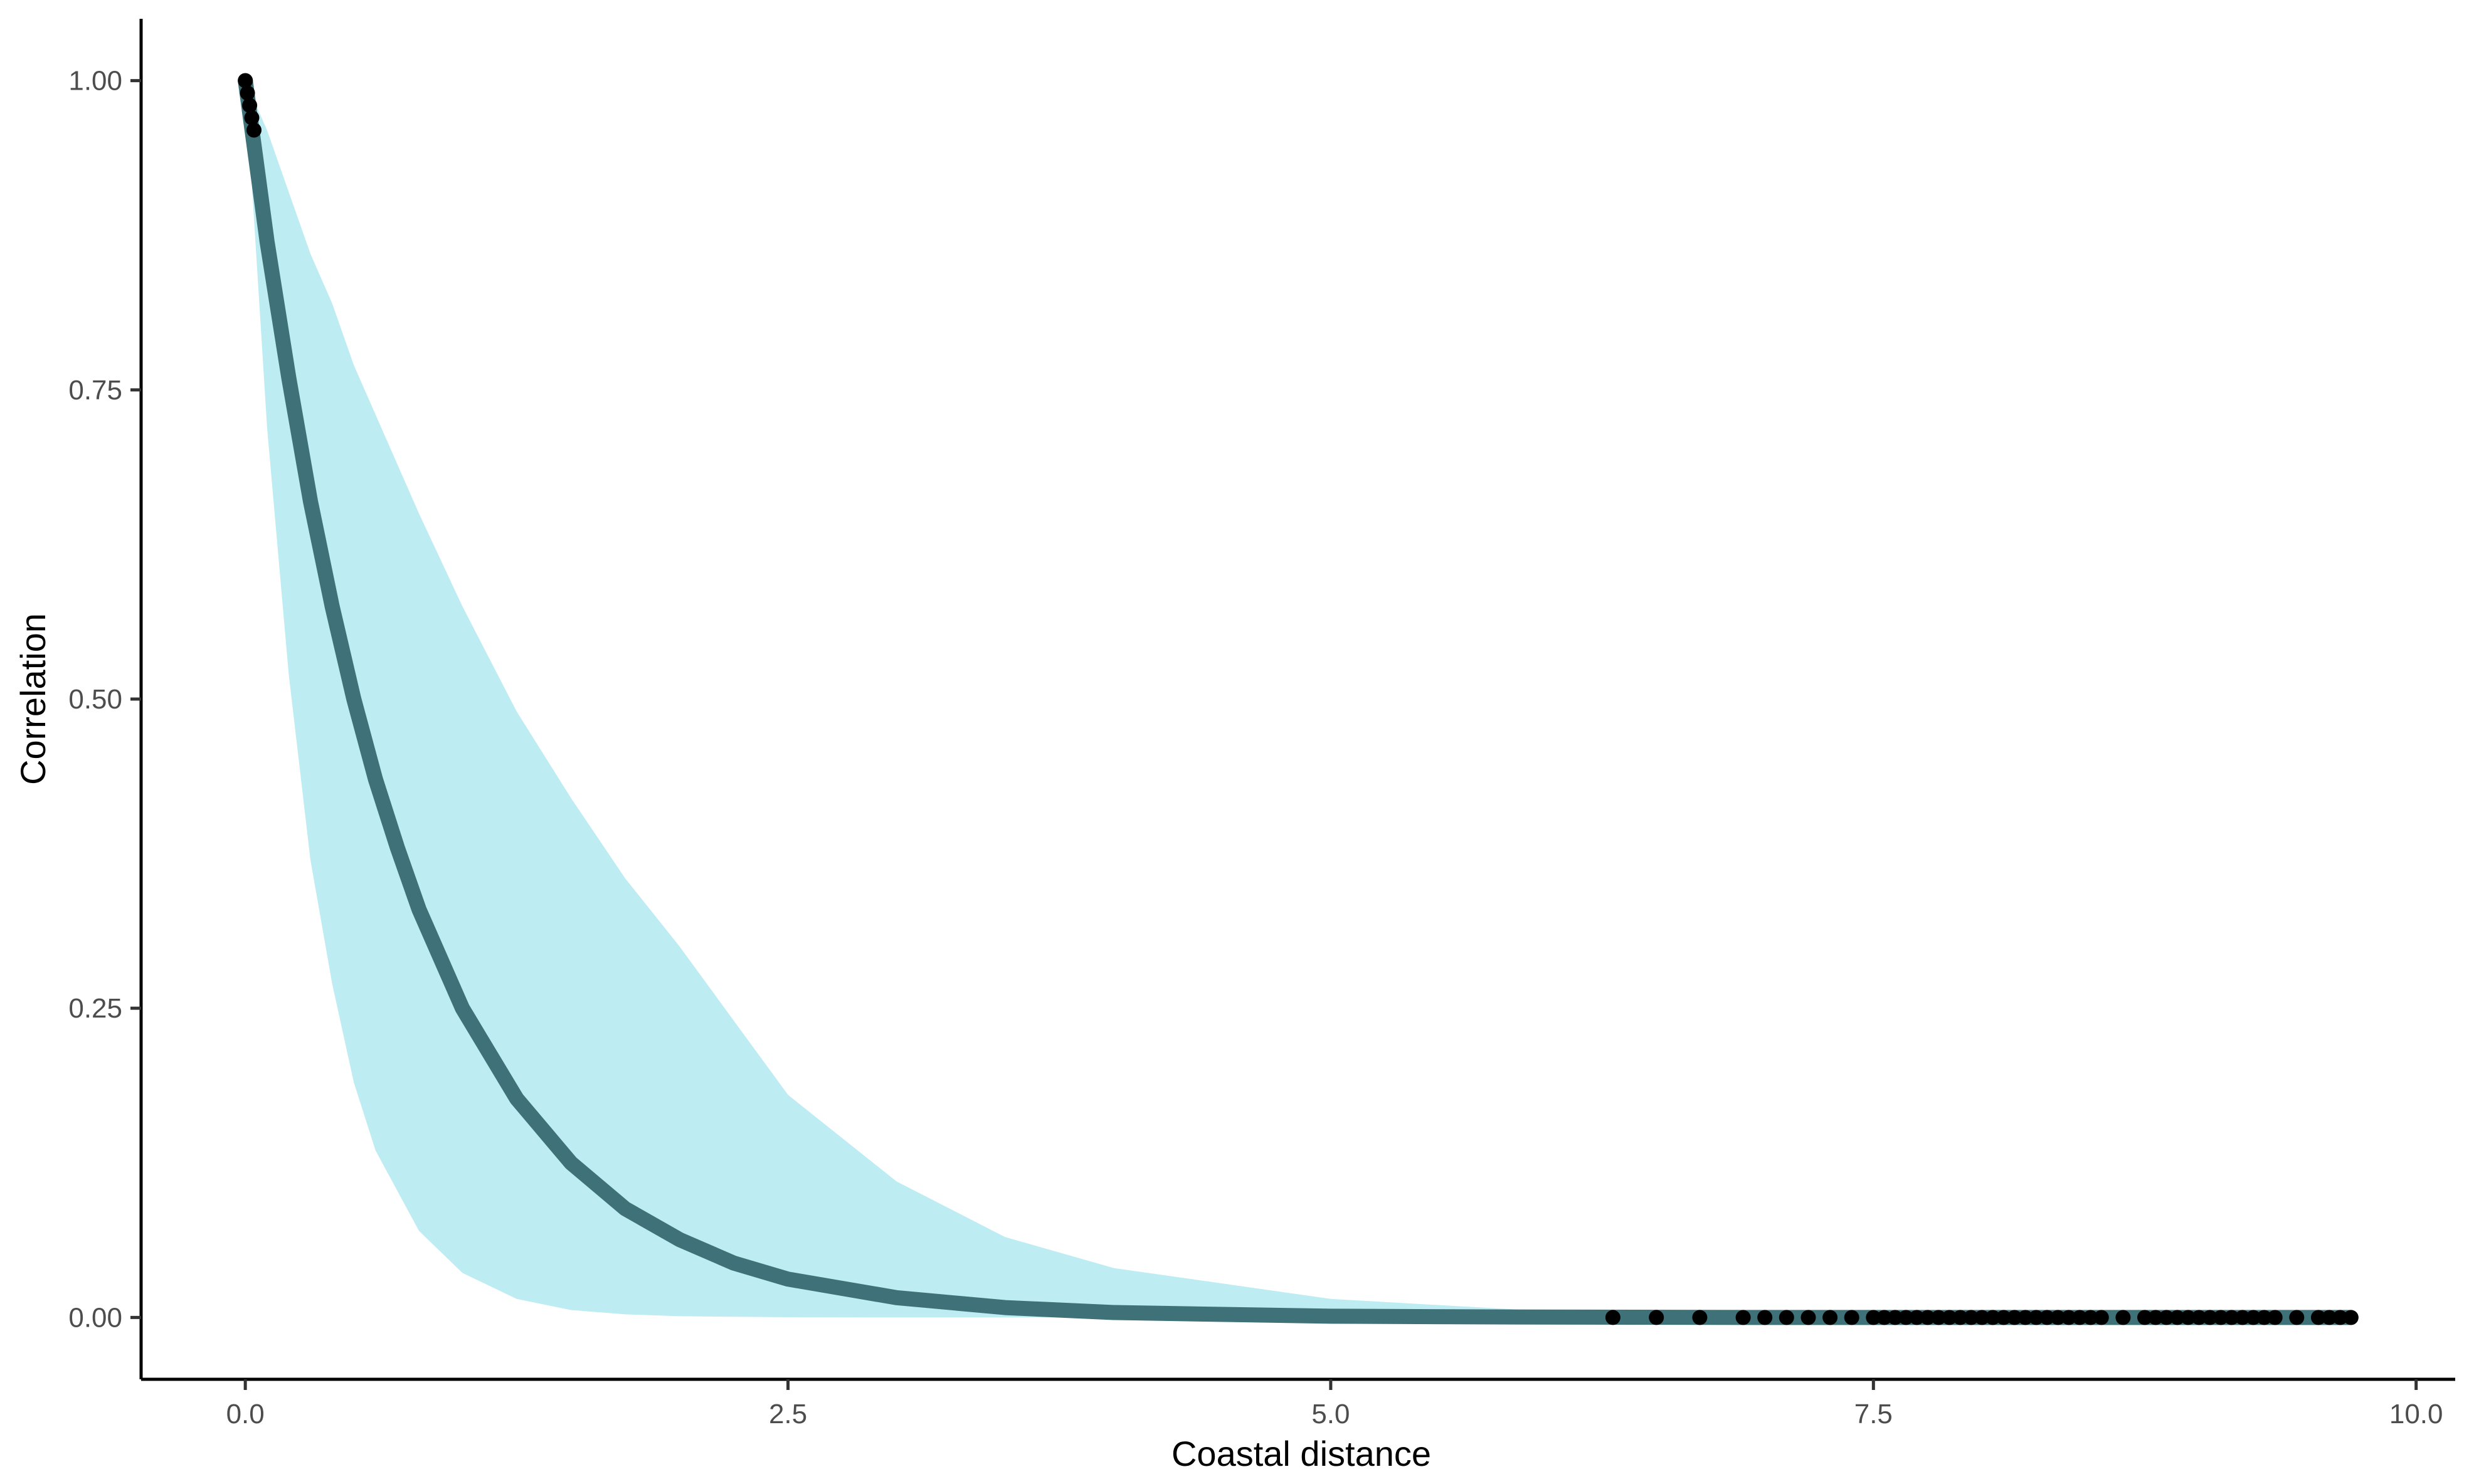 This screenshot has width=2469, height=1484. What do you see at coordinates (95, 390) in the screenshot?
I see `y-tick-label: 0.75` at bounding box center [95, 390].